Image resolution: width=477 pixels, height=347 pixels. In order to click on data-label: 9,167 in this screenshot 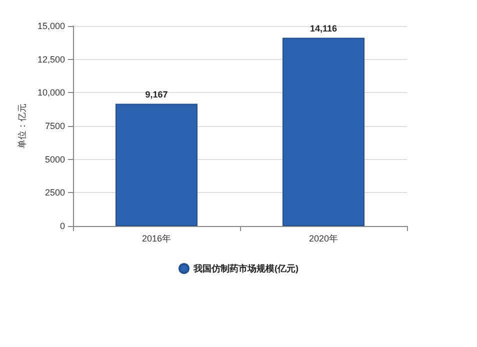, I will do `click(156, 94)`.